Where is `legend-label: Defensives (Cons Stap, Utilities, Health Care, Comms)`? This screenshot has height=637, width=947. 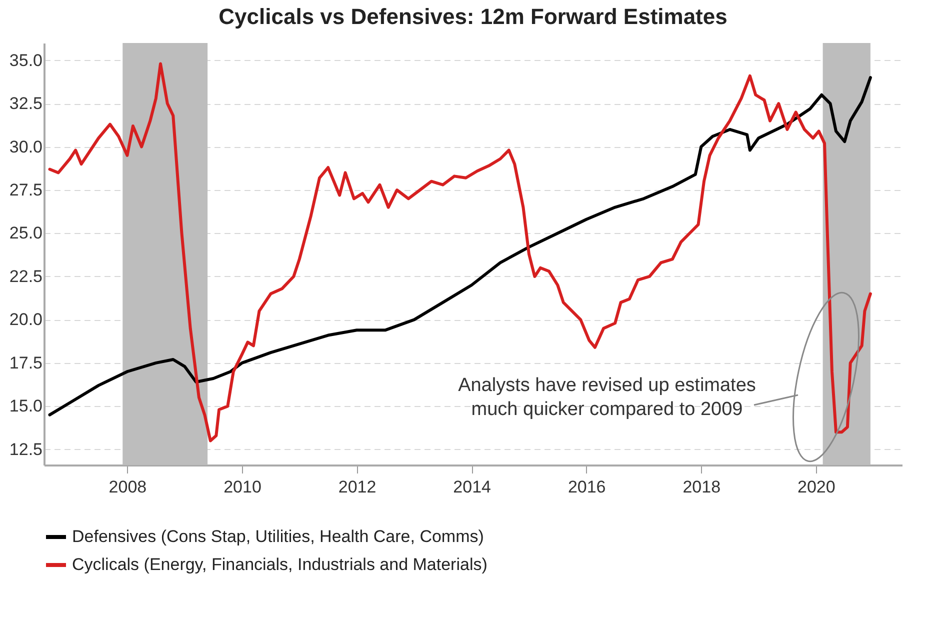
legend-label: Defensives (Cons Stap, Utilities, Health Care, Comms) is located at coordinates (278, 536).